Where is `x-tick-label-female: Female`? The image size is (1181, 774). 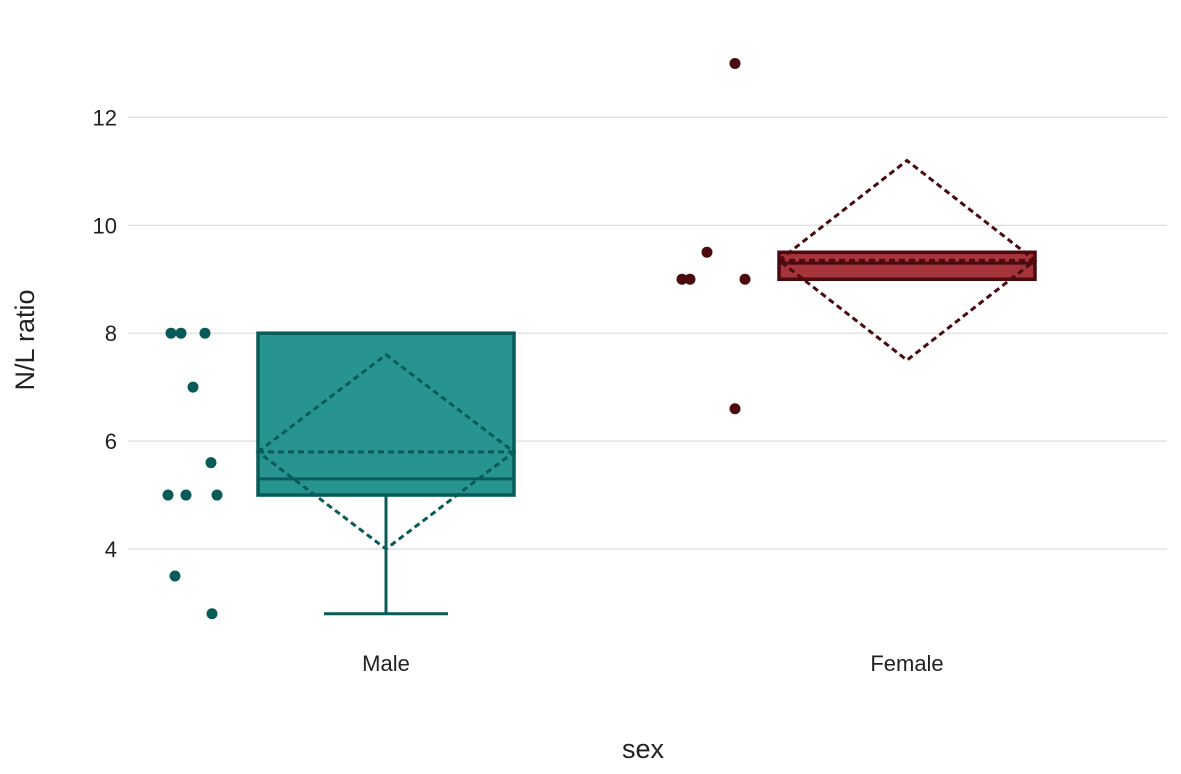 x-tick-label-female: Female is located at coordinates (906, 663).